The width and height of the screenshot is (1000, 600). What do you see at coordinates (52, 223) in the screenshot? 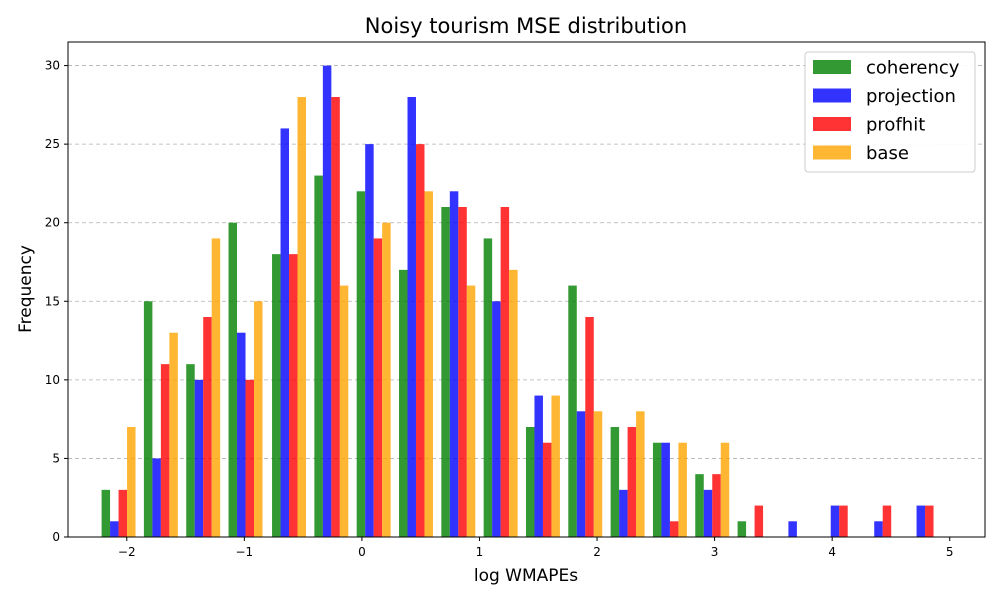
I see `y-tick-label: 20` at bounding box center [52, 223].